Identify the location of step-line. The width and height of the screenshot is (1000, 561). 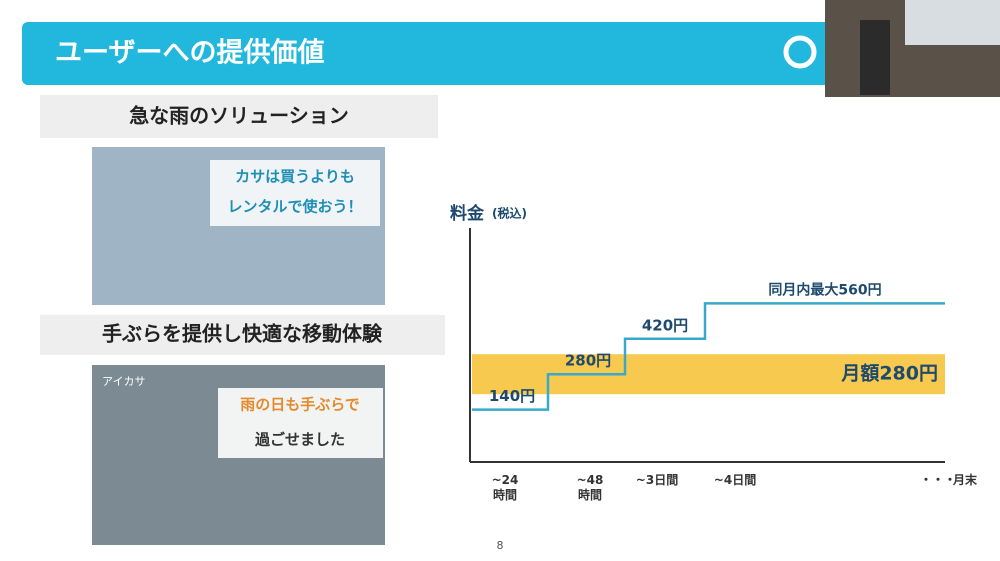
(708, 356).